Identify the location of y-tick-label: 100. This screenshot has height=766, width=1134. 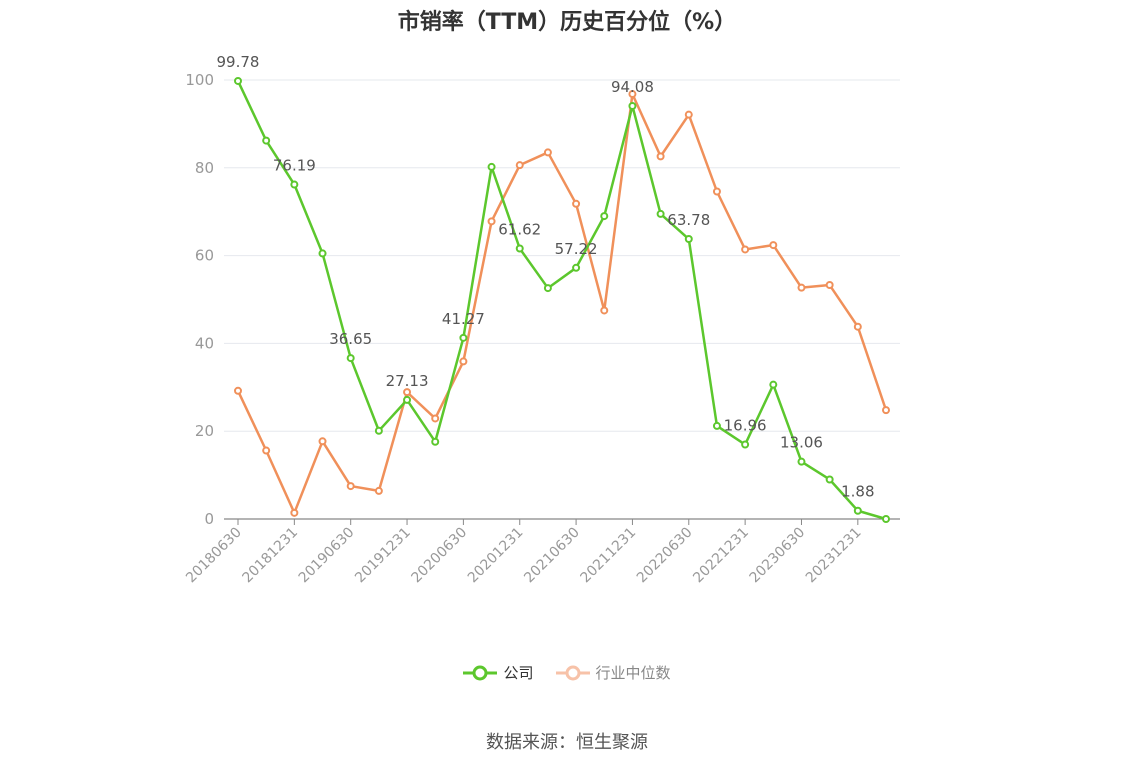
(199, 80).